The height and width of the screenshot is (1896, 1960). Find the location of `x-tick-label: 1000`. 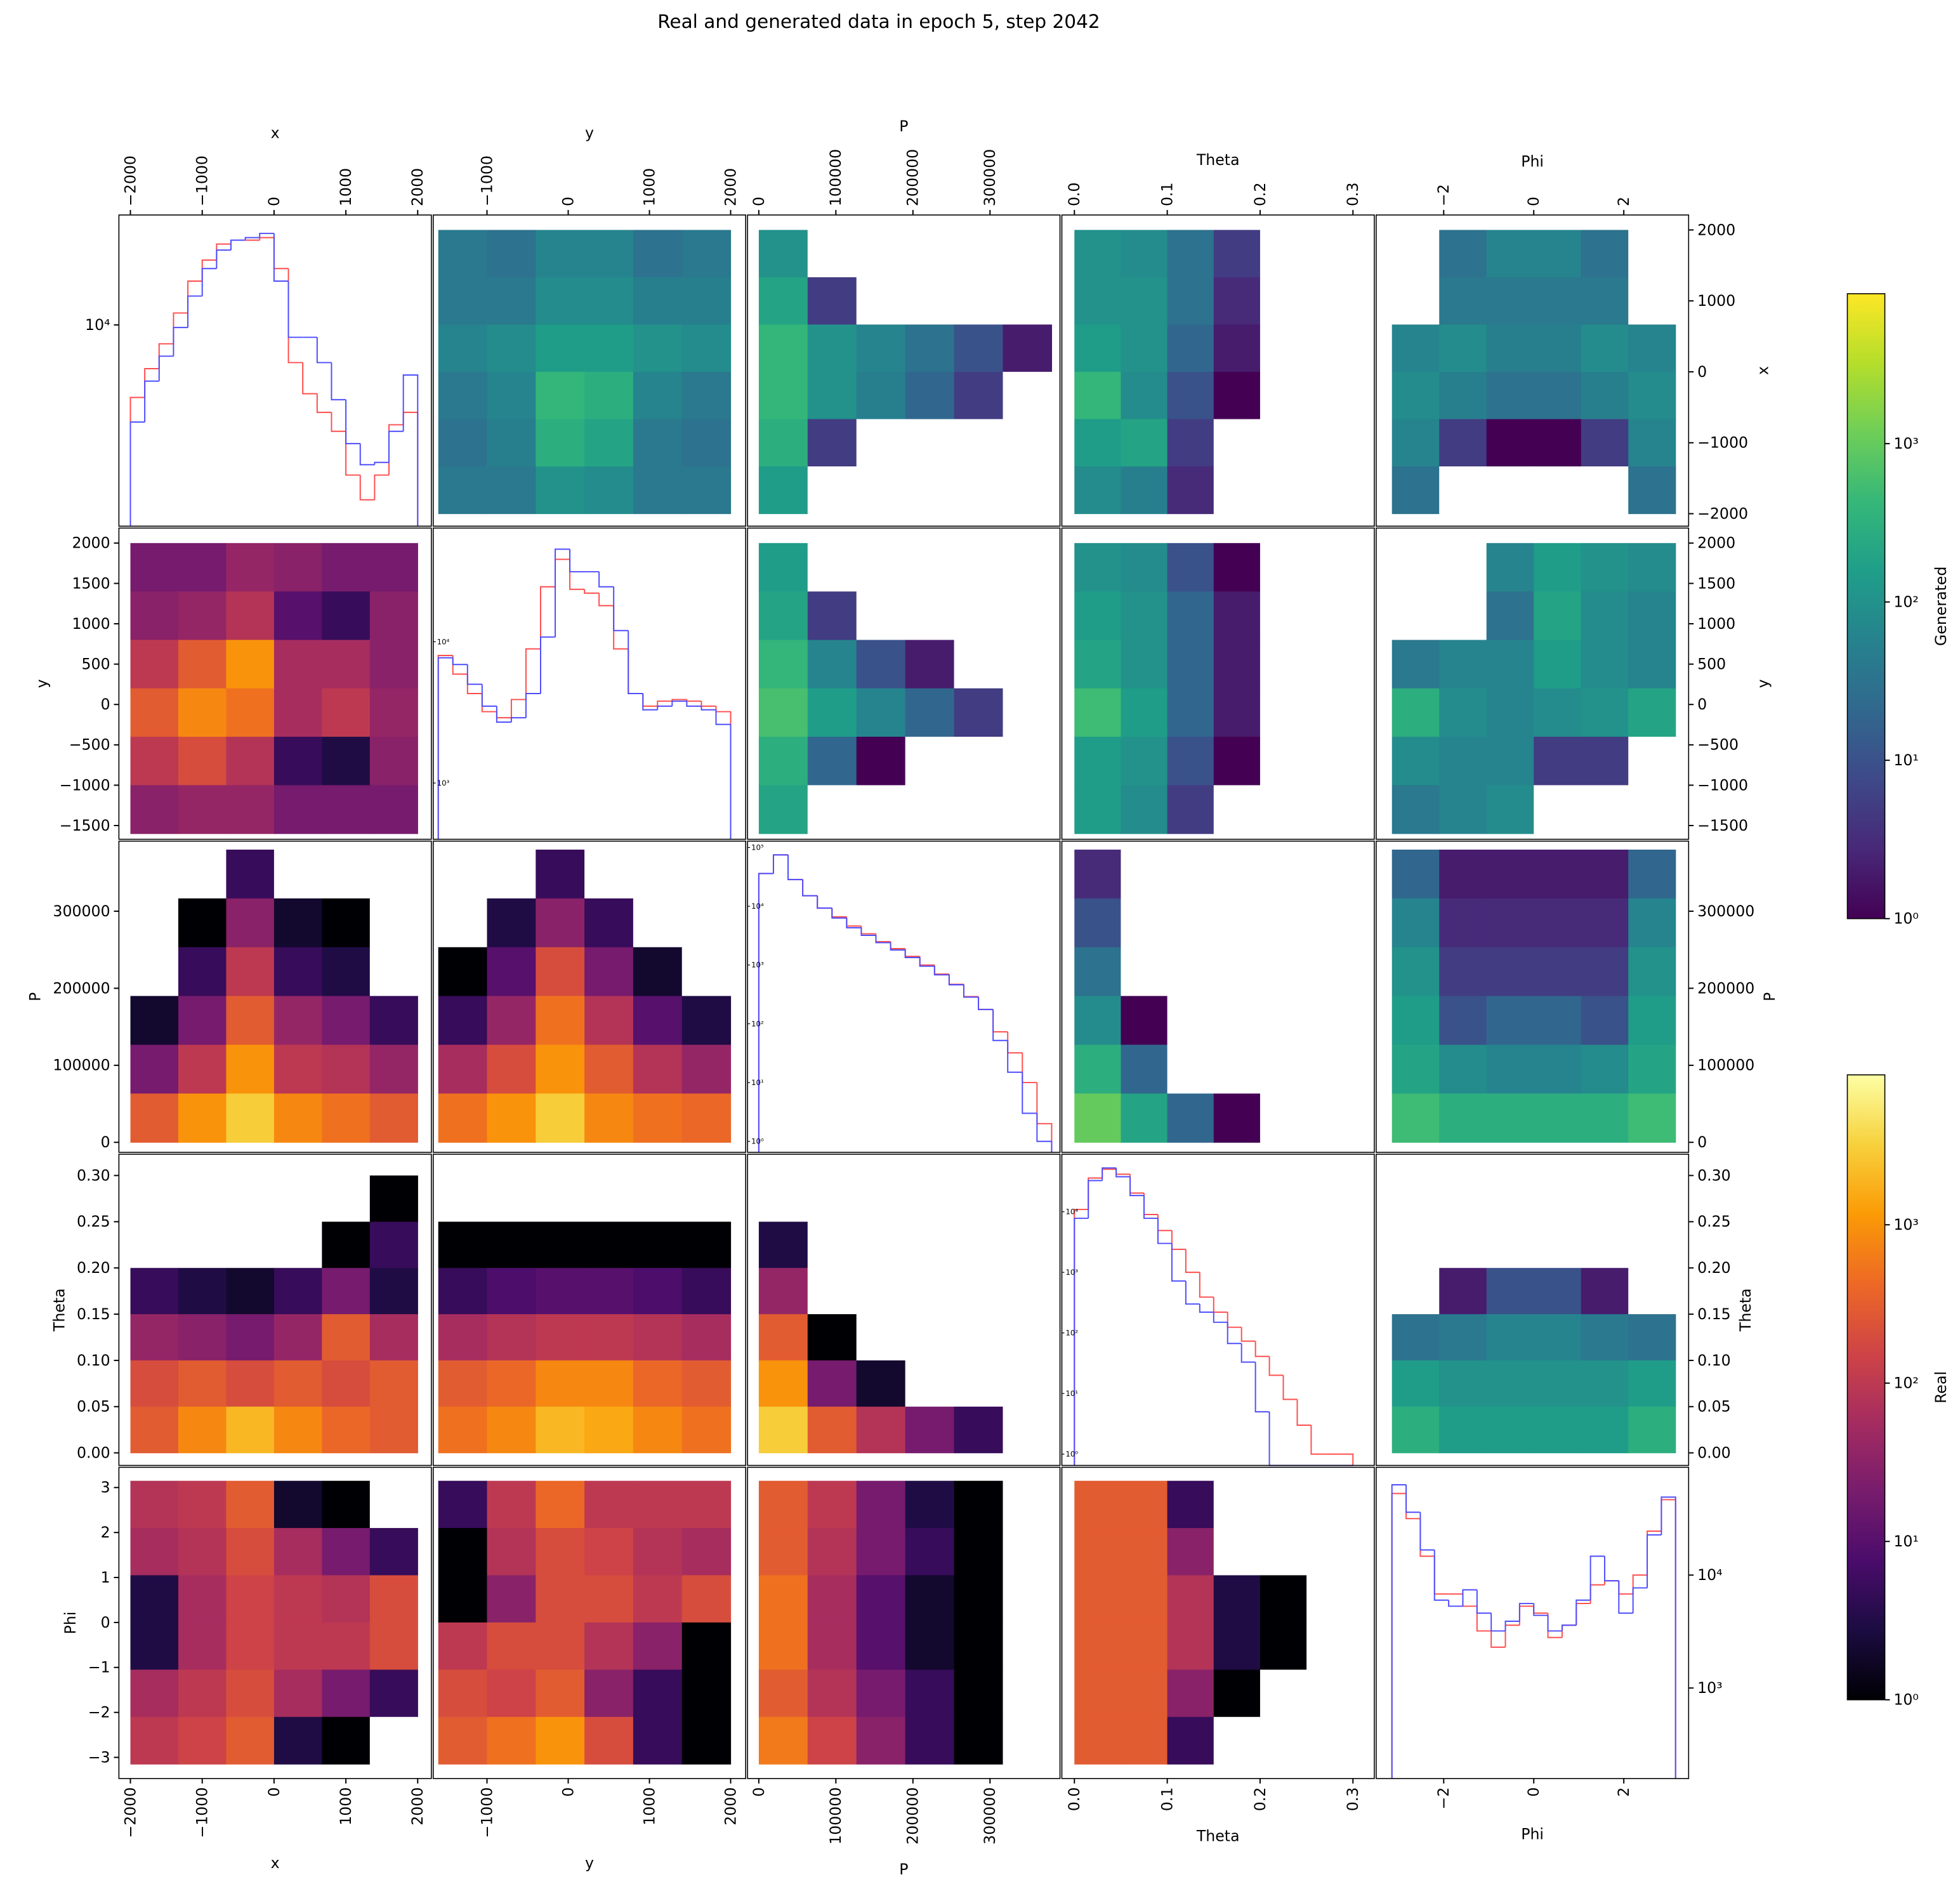

x-tick-label: 1000 is located at coordinates (346, 1806).